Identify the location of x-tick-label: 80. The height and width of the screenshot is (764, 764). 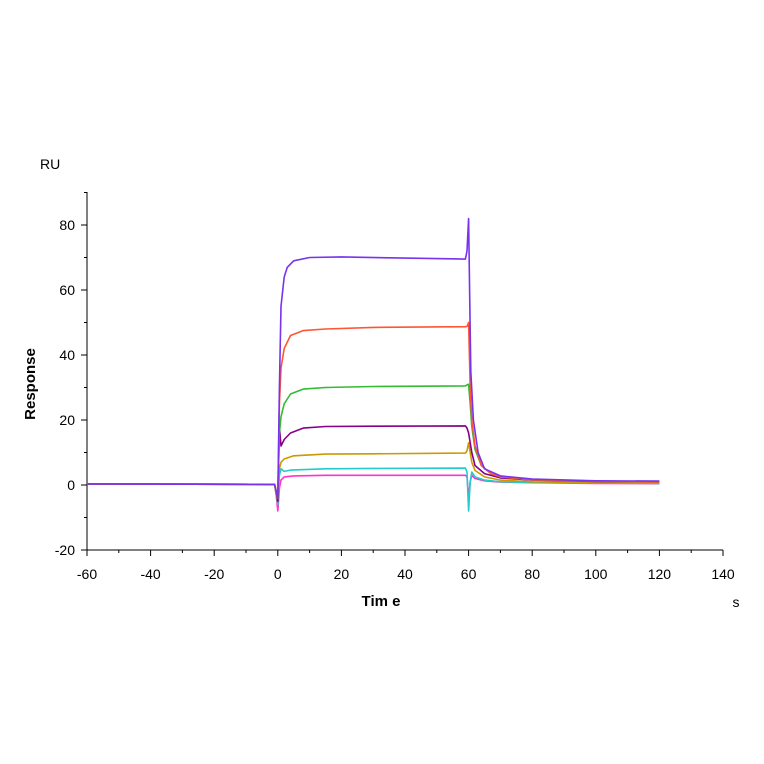
(532, 574).